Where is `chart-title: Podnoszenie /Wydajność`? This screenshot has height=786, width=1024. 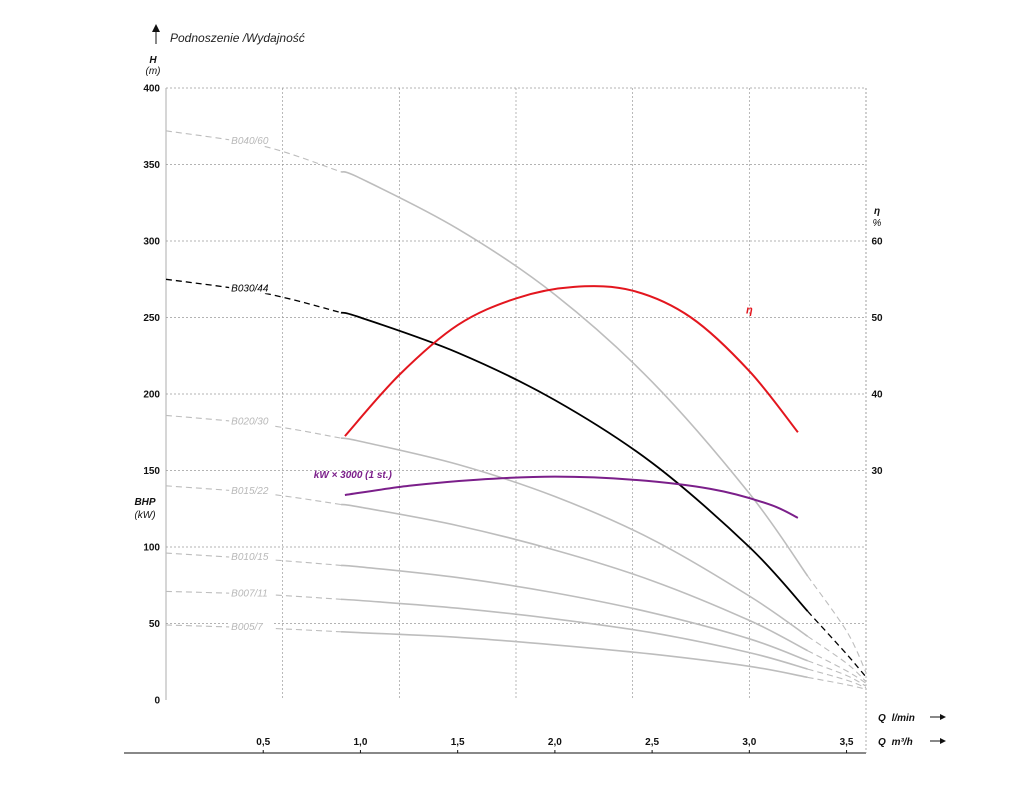
chart-title: Podnoszenie /Wydajność is located at coordinates (237, 38).